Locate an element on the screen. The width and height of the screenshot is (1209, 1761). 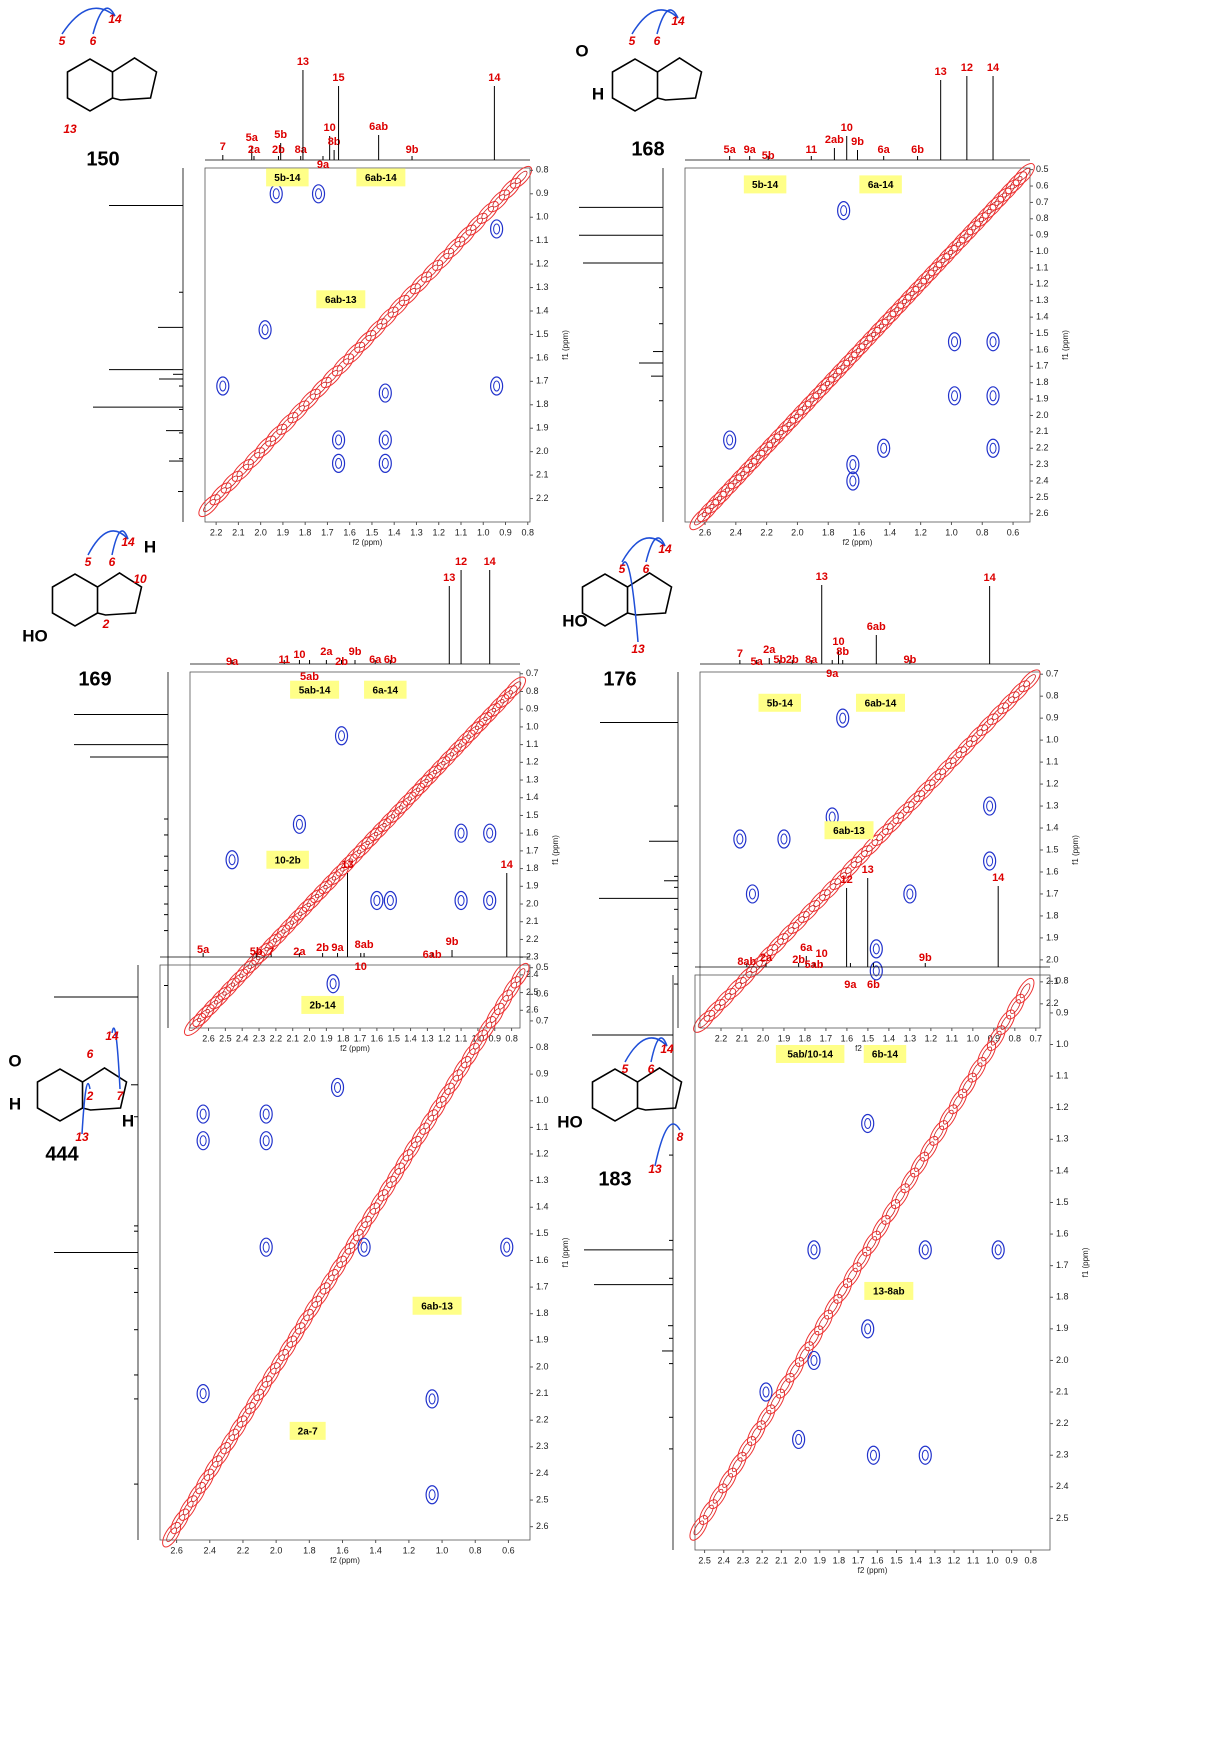
y-axis-label: f1 (ppm) is located at coordinates (565, 345).